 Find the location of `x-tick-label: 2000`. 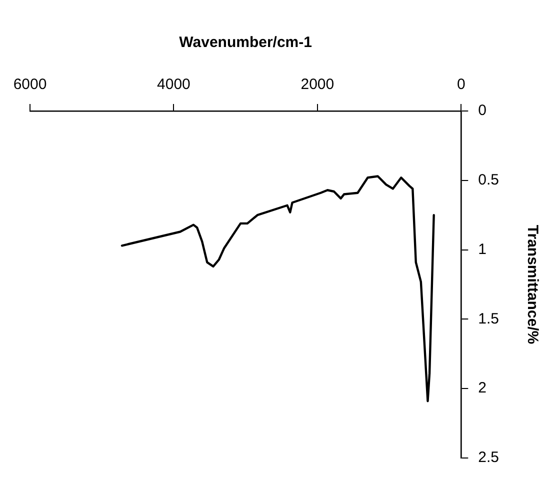

x-tick-label: 2000 is located at coordinates (317, 85).